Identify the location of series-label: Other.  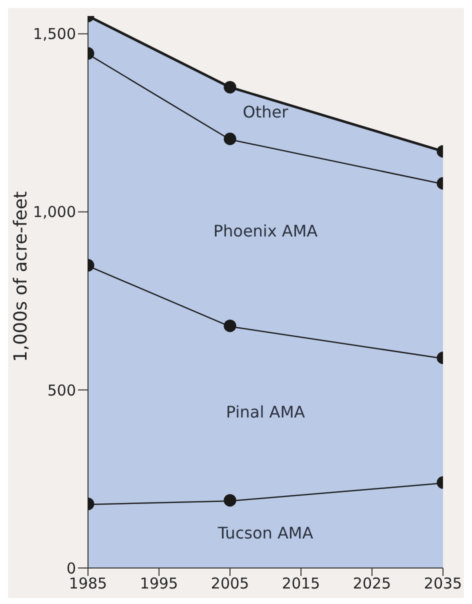
(265, 112).